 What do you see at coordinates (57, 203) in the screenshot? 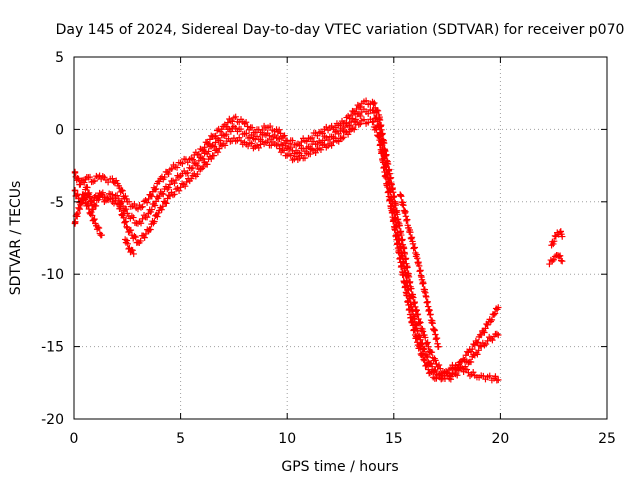
I see `y-tick-label: -5` at bounding box center [57, 203].